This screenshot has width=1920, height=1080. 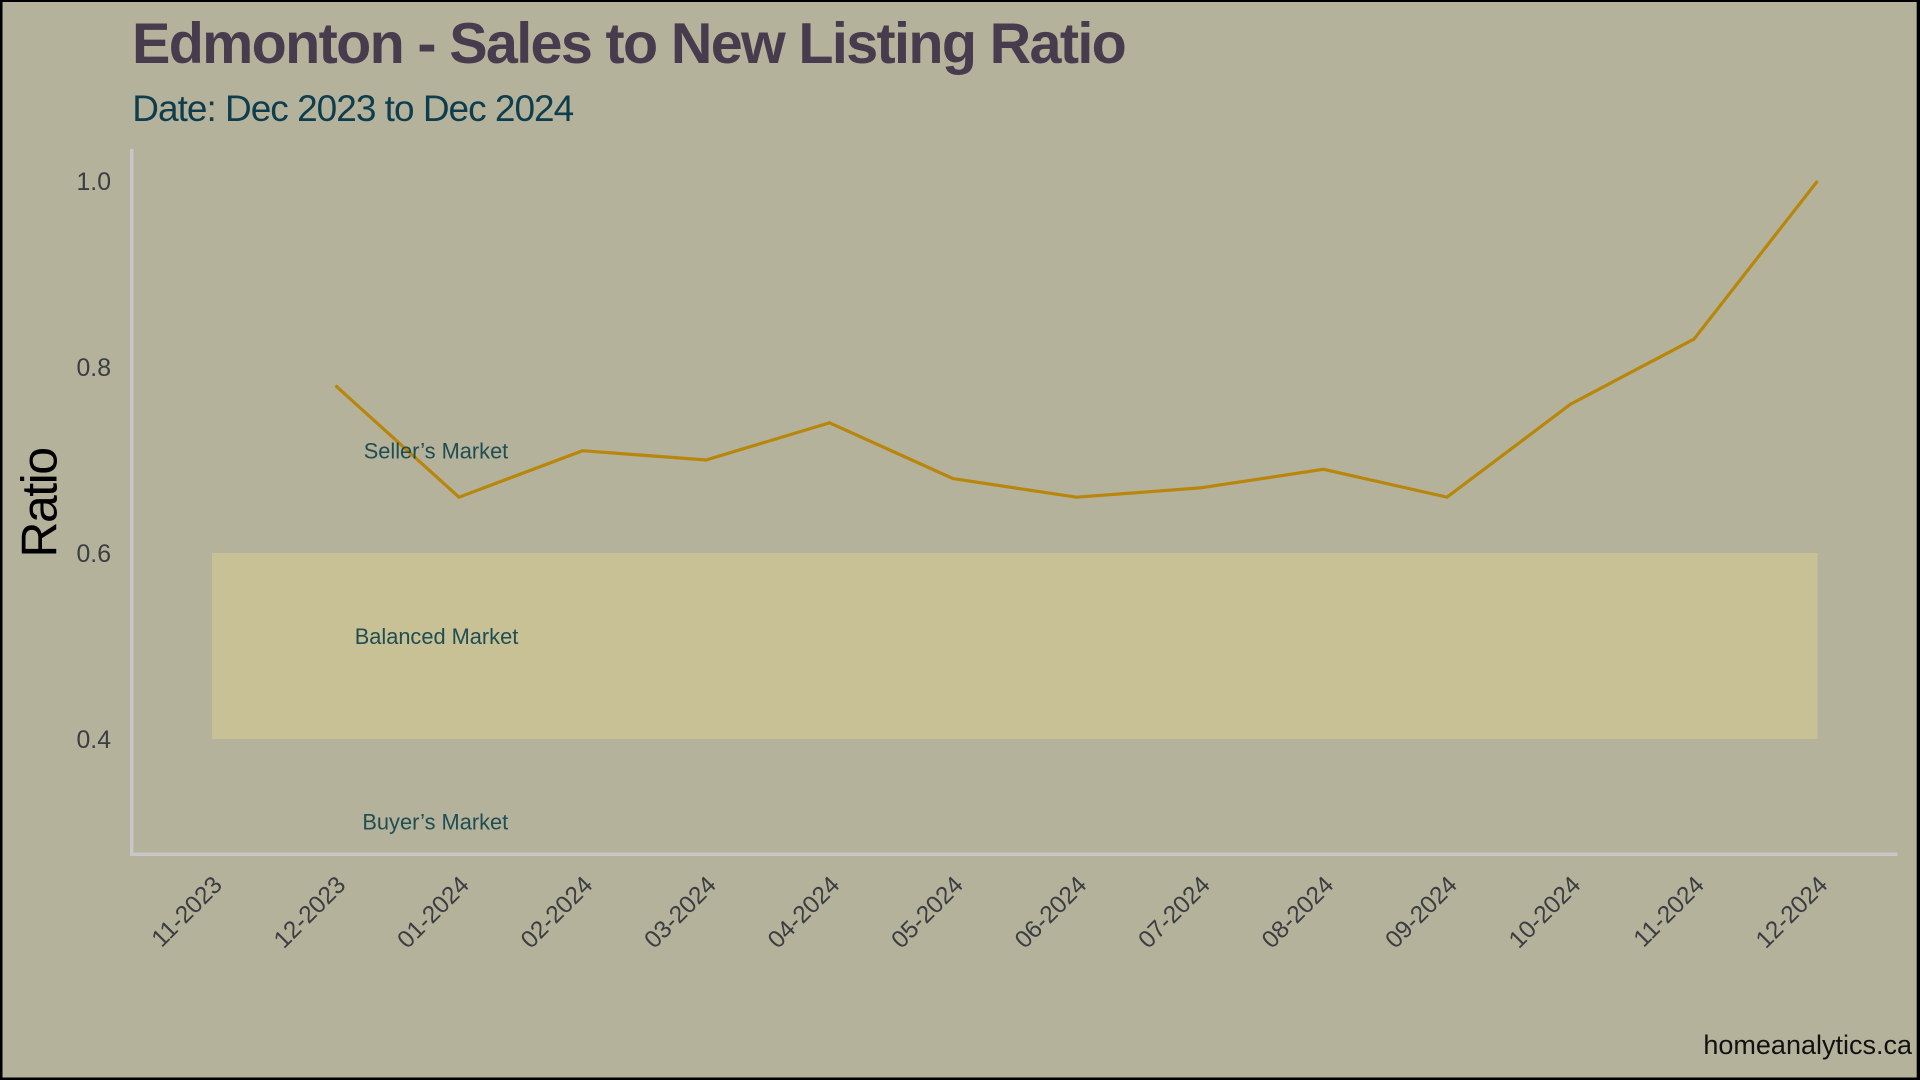 I want to click on svg-text: 0.8, so click(x=94, y=368).